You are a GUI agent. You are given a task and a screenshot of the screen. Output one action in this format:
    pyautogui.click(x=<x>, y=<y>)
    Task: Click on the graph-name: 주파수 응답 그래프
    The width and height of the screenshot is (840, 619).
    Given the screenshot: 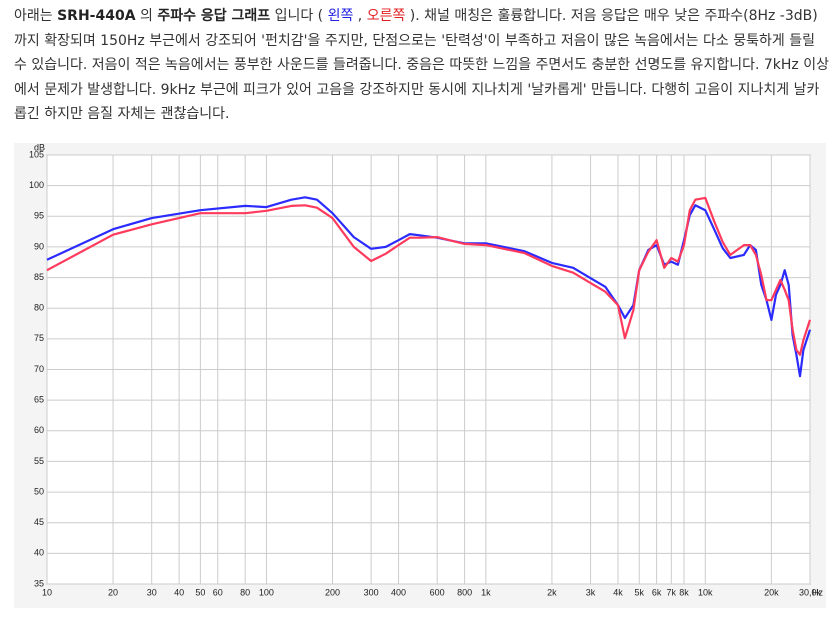 What is the action you would take?
    pyautogui.click(x=214, y=16)
    